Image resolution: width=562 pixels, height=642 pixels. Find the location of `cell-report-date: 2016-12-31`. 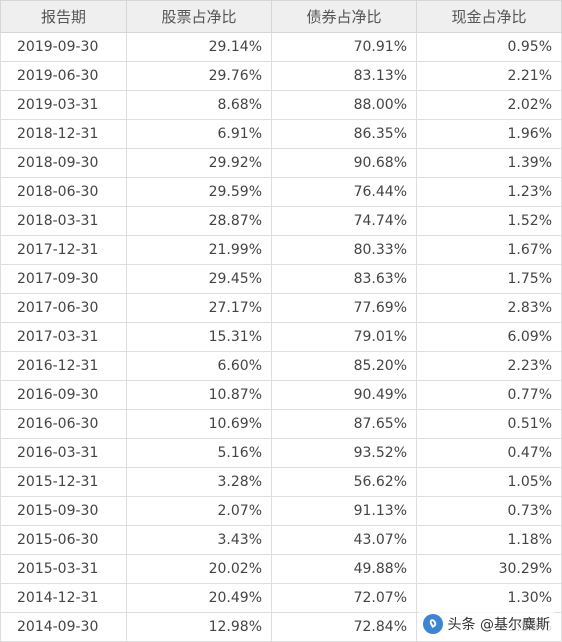

cell-report-date: 2016-12-31 is located at coordinates (63, 366).